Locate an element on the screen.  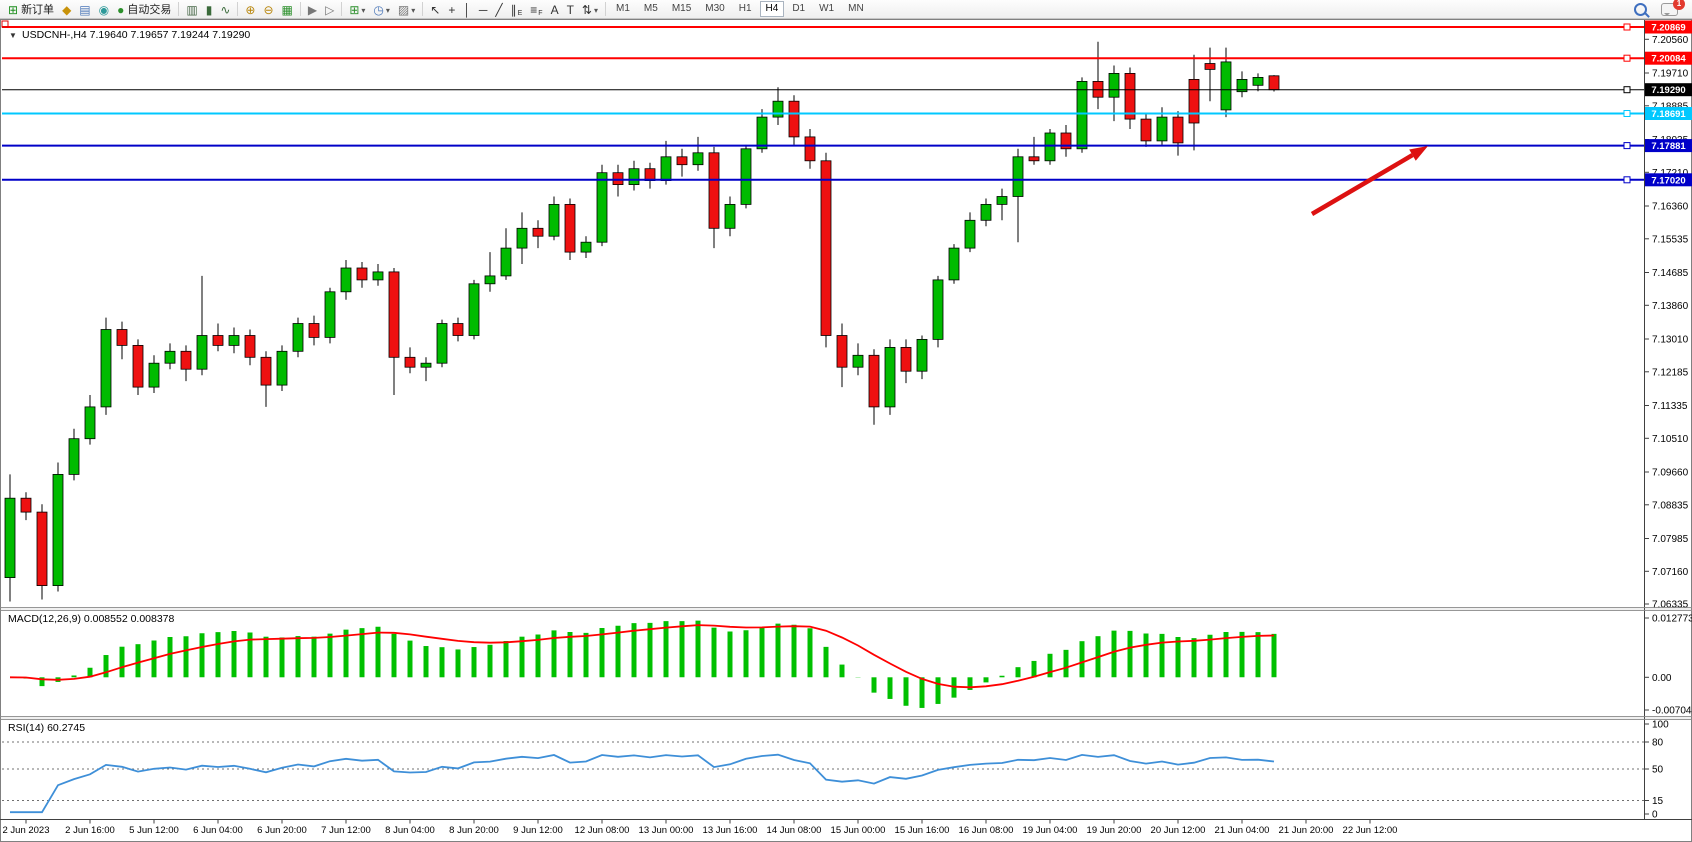
indicators-caret-icon: ▾ is located at coordinates (363, 10).